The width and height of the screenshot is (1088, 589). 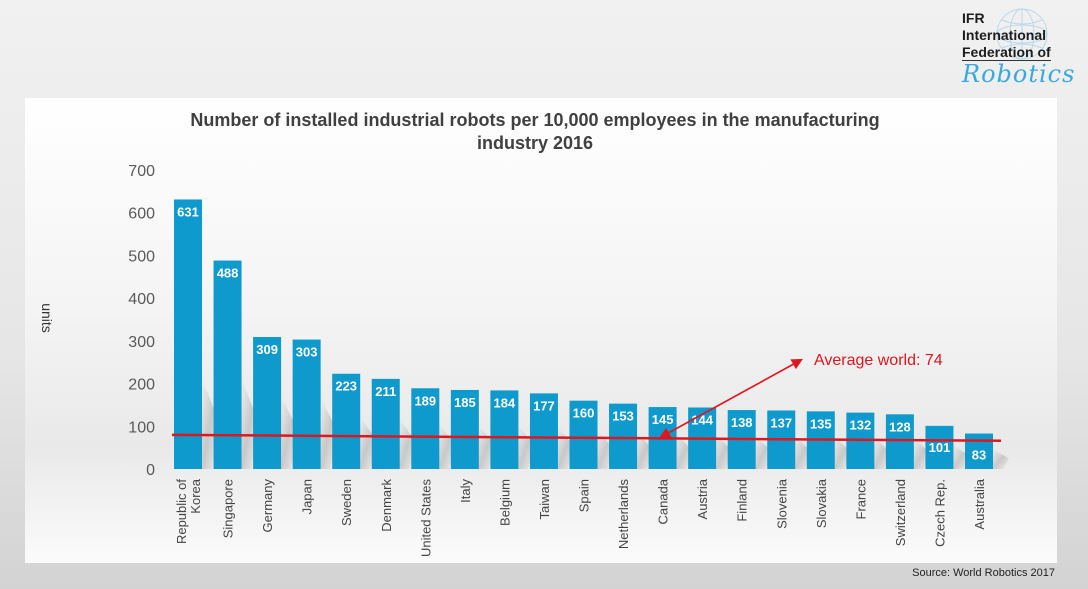 I want to click on y-tick-label: 700, so click(x=141, y=171).